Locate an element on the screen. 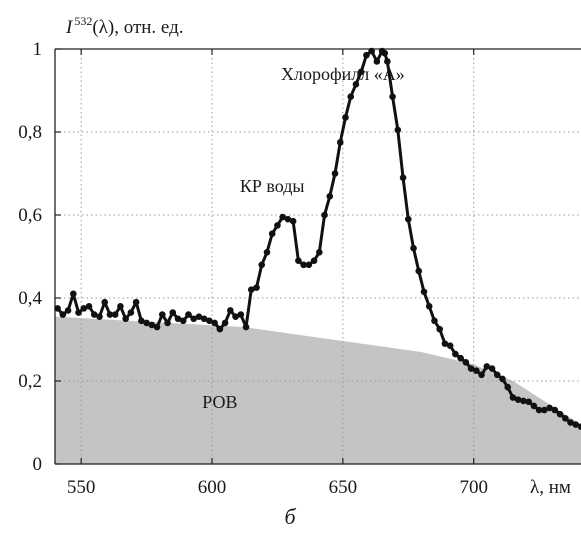 This screenshot has width=581, height=536. annotation-label: Хлорофилл «А» is located at coordinates (343, 74).